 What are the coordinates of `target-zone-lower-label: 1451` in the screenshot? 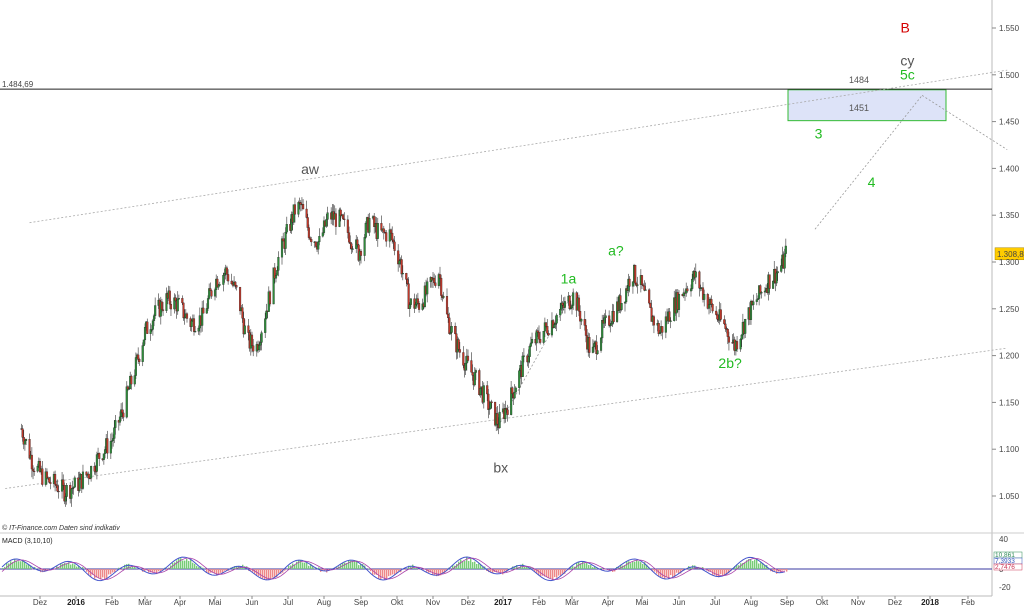 It's located at (859, 108).